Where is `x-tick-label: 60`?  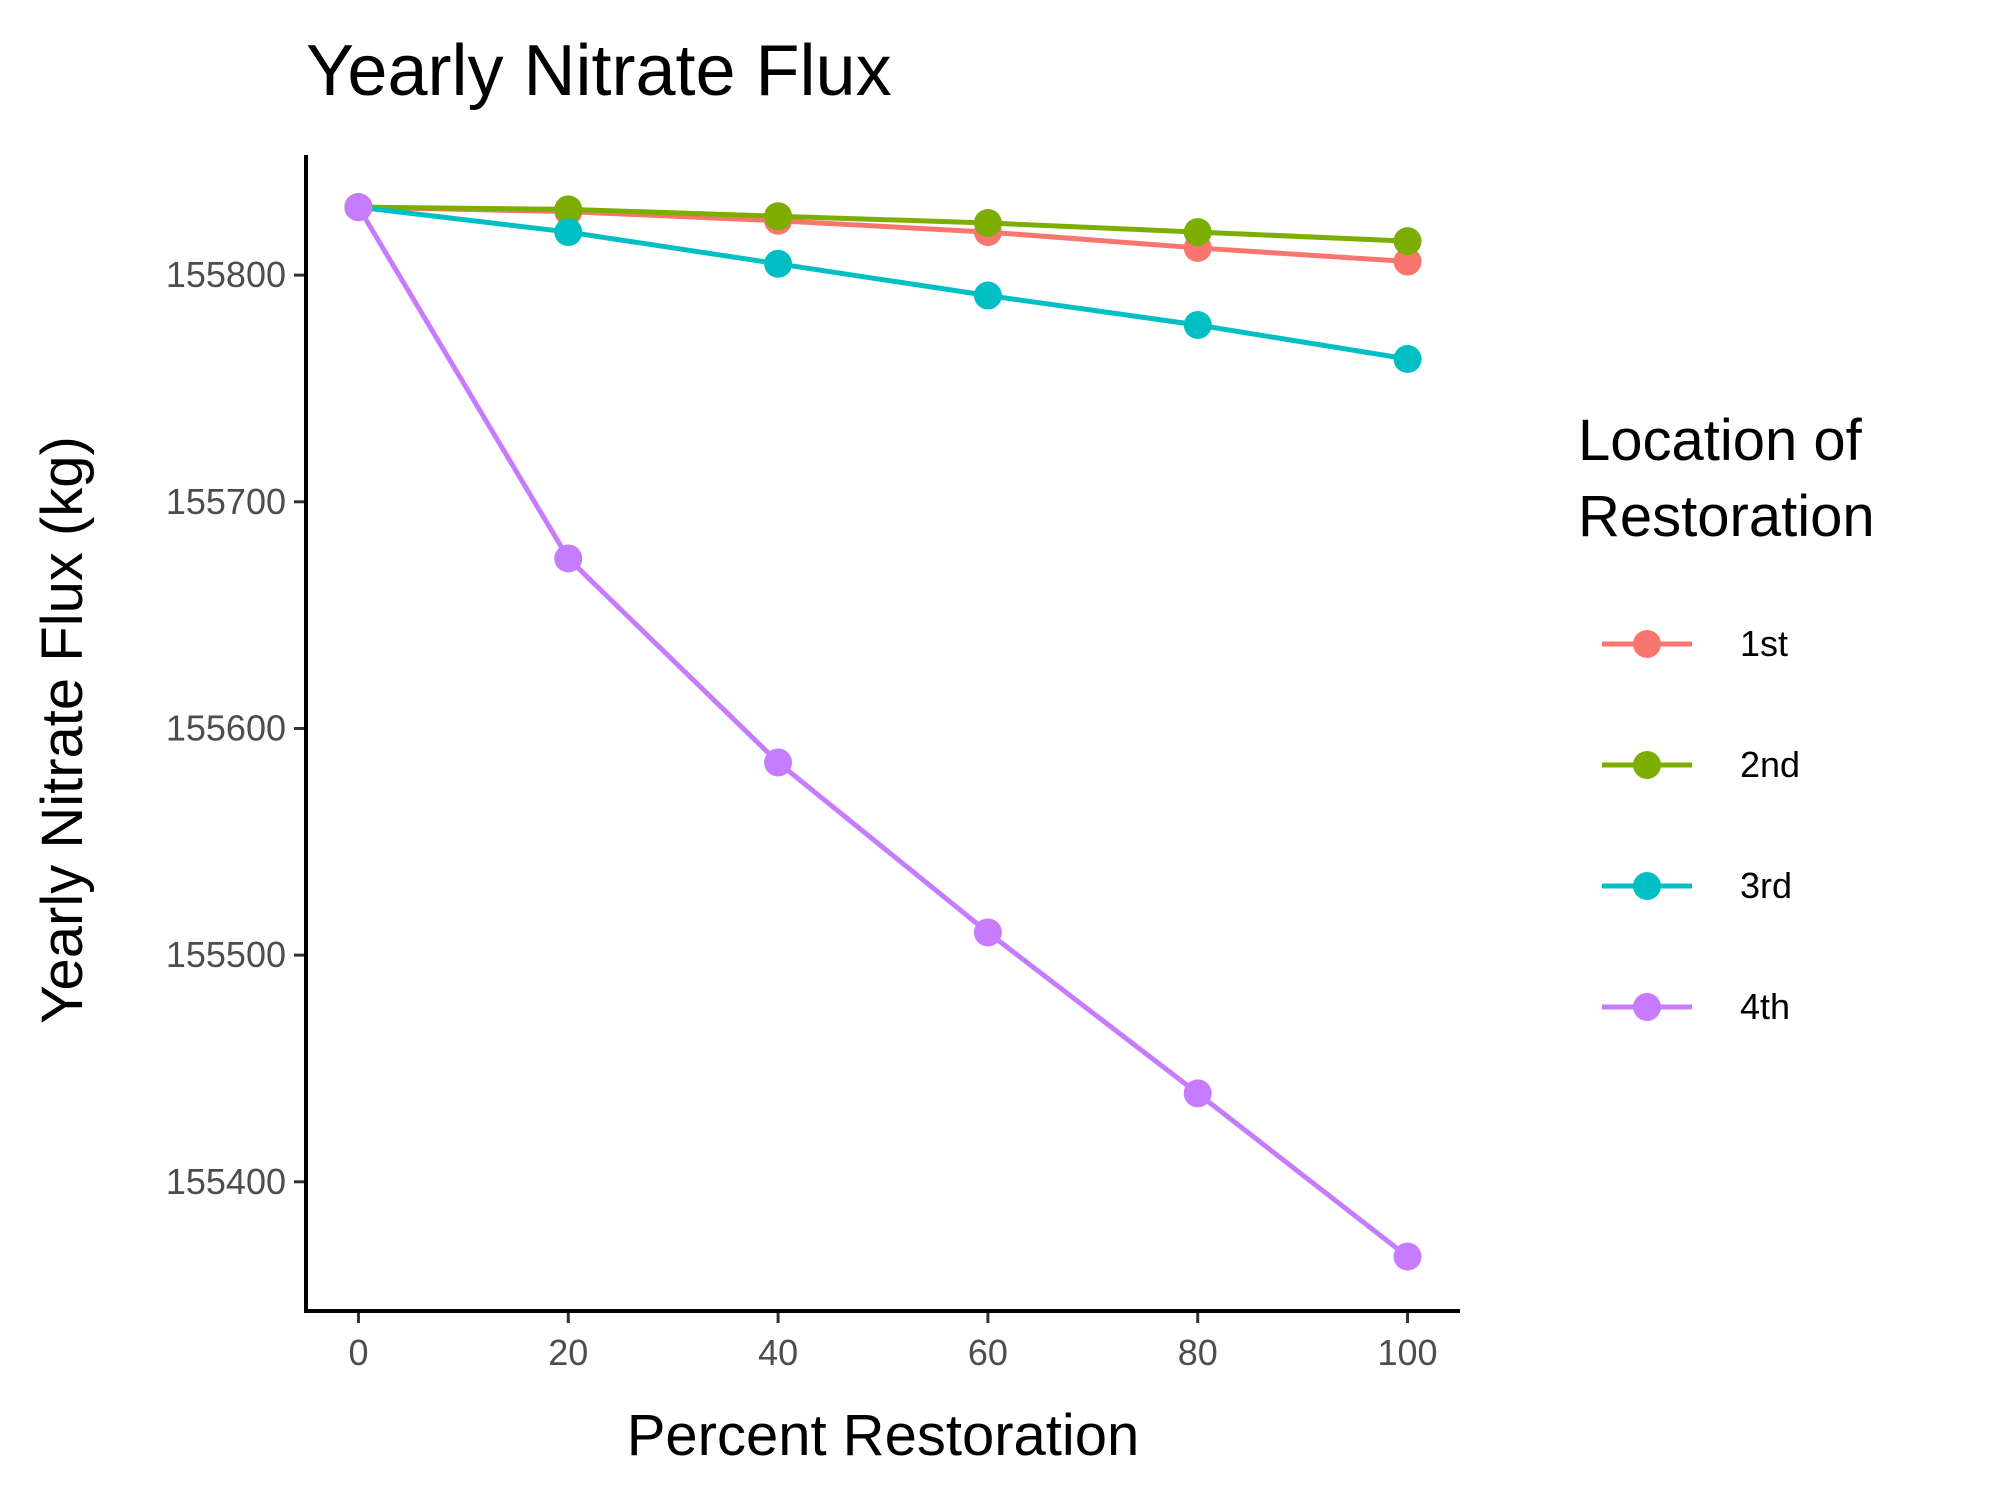 x-tick-label: 60 is located at coordinates (988, 1352).